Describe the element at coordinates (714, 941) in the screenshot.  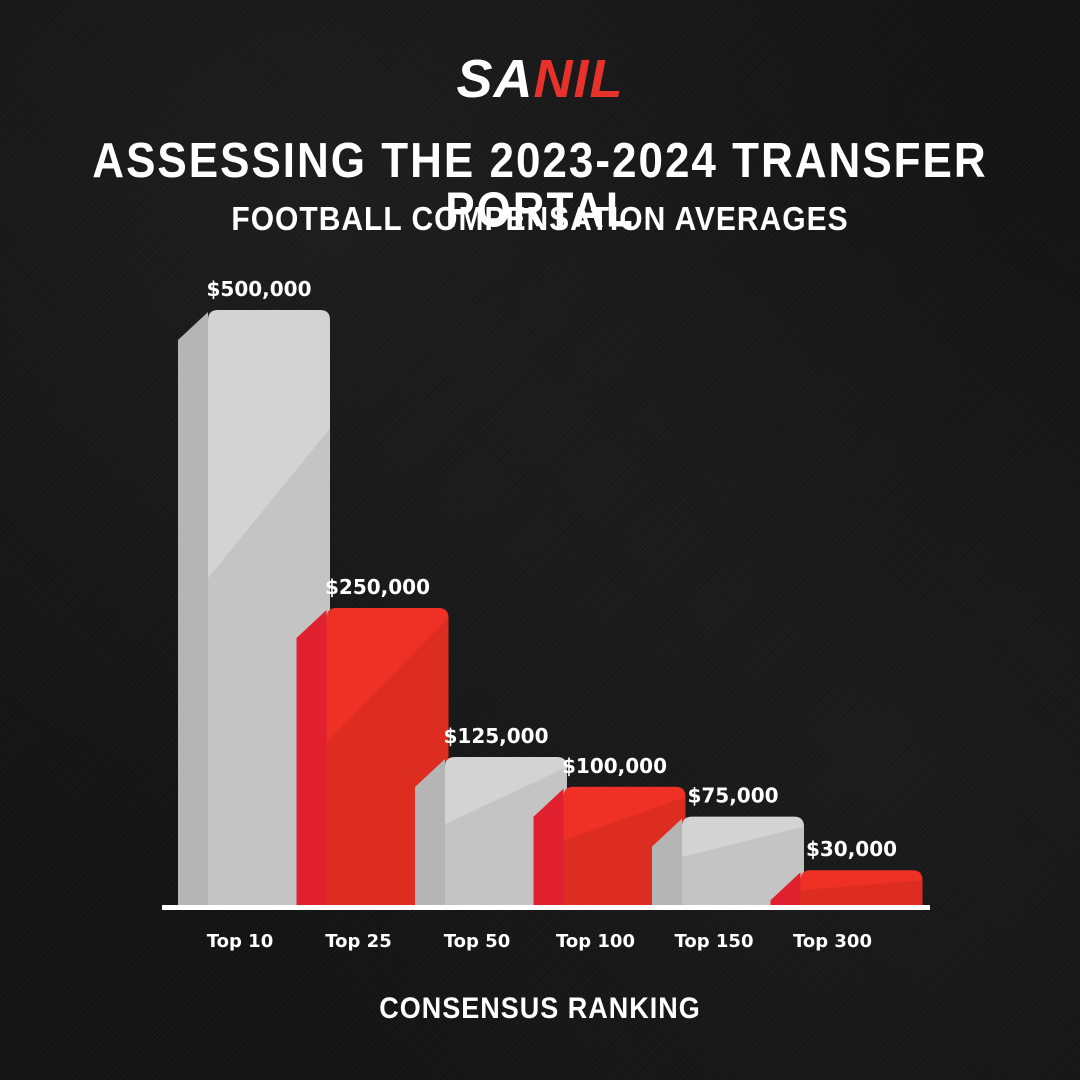
I see `category-label: Top 150` at that location.